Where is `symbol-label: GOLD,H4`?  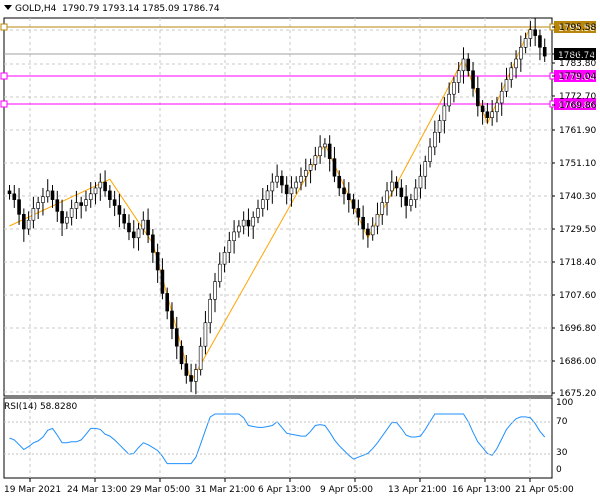
symbol-label: GOLD,H4 is located at coordinates (36, 9).